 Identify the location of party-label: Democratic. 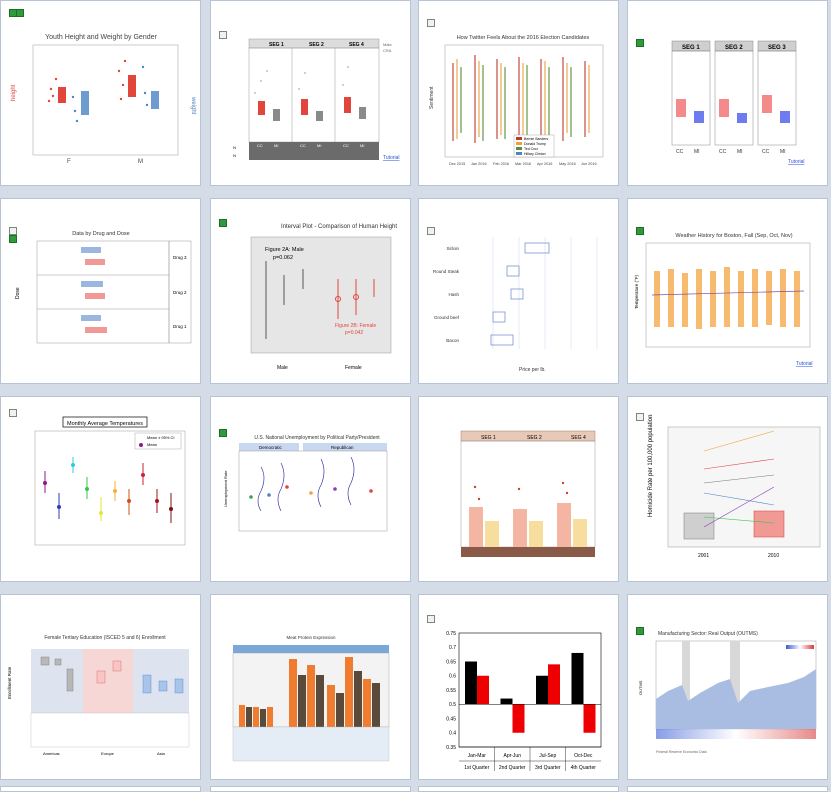
(271, 447).